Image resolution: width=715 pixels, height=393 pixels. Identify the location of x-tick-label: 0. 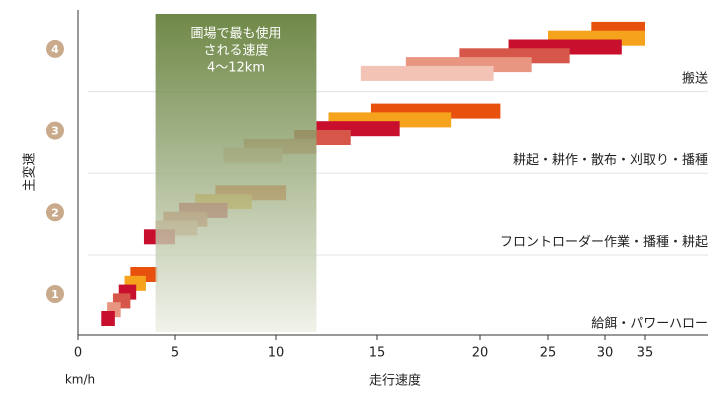
(78, 353).